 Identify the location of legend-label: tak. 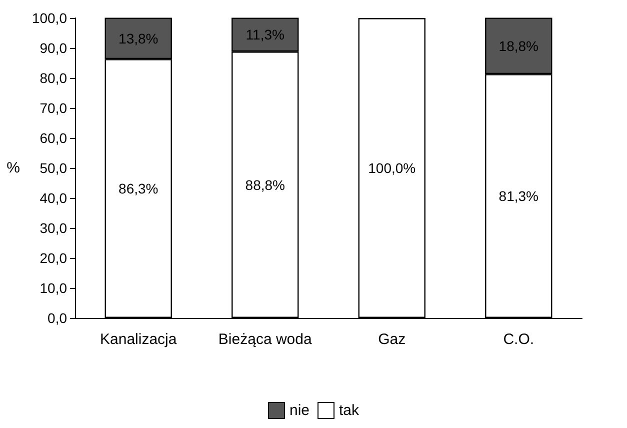
(349, 410).